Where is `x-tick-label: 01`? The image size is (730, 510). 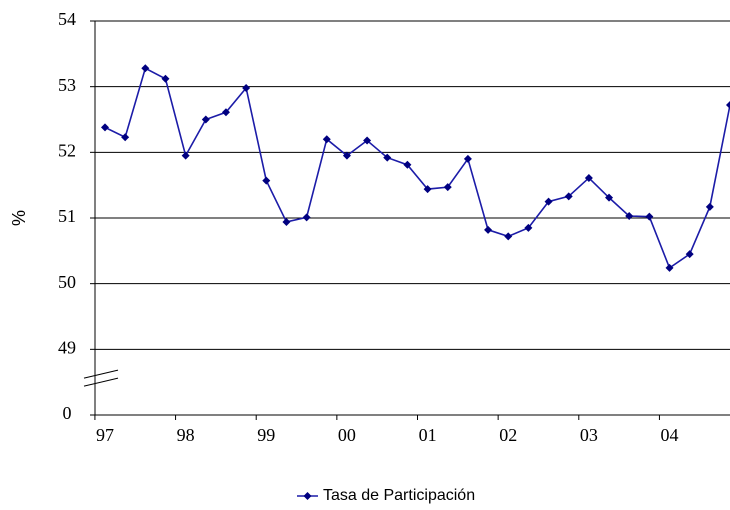 x-tick-label: 01 is located at coordinates (428, 435).